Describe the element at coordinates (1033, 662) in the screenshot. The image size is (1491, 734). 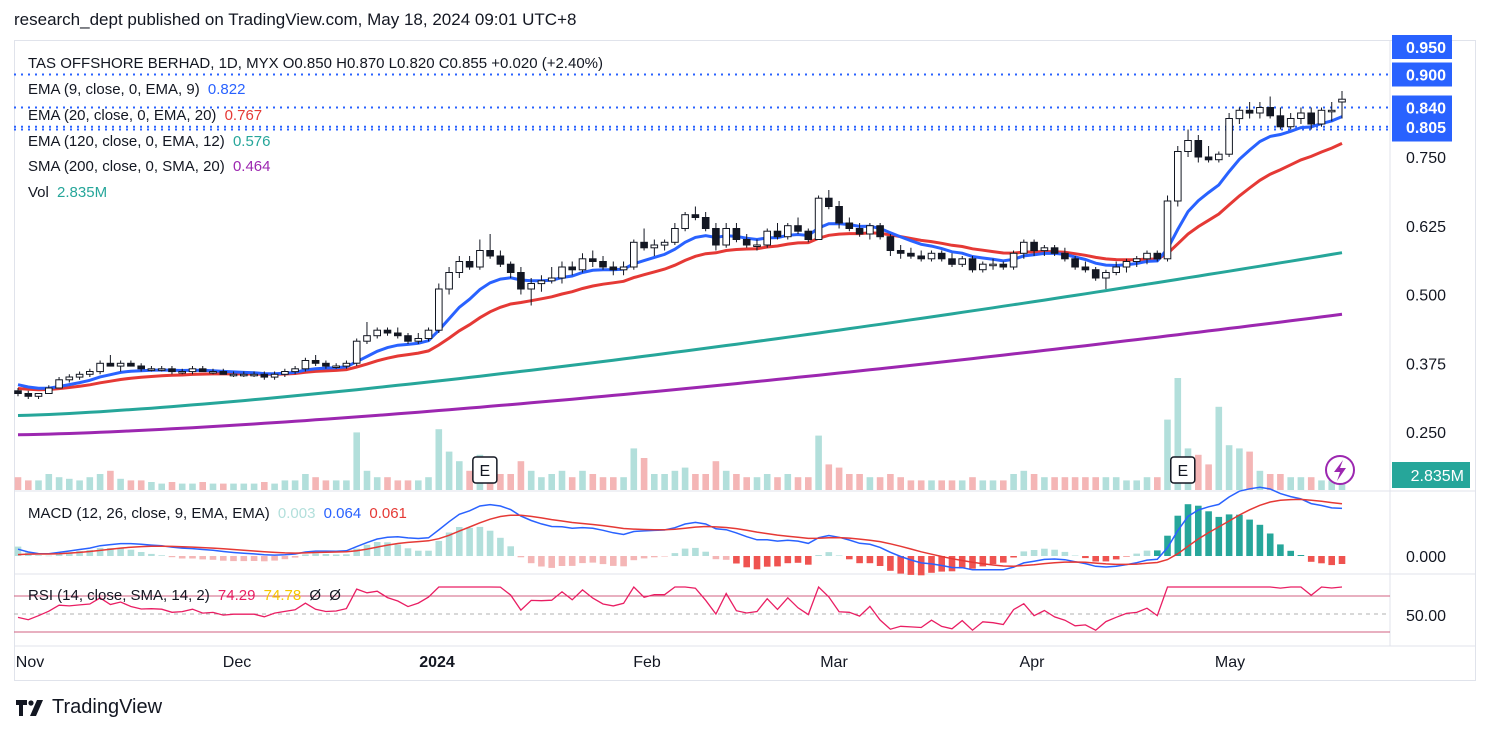
I see `time-label-Apr: Apr` at that location.